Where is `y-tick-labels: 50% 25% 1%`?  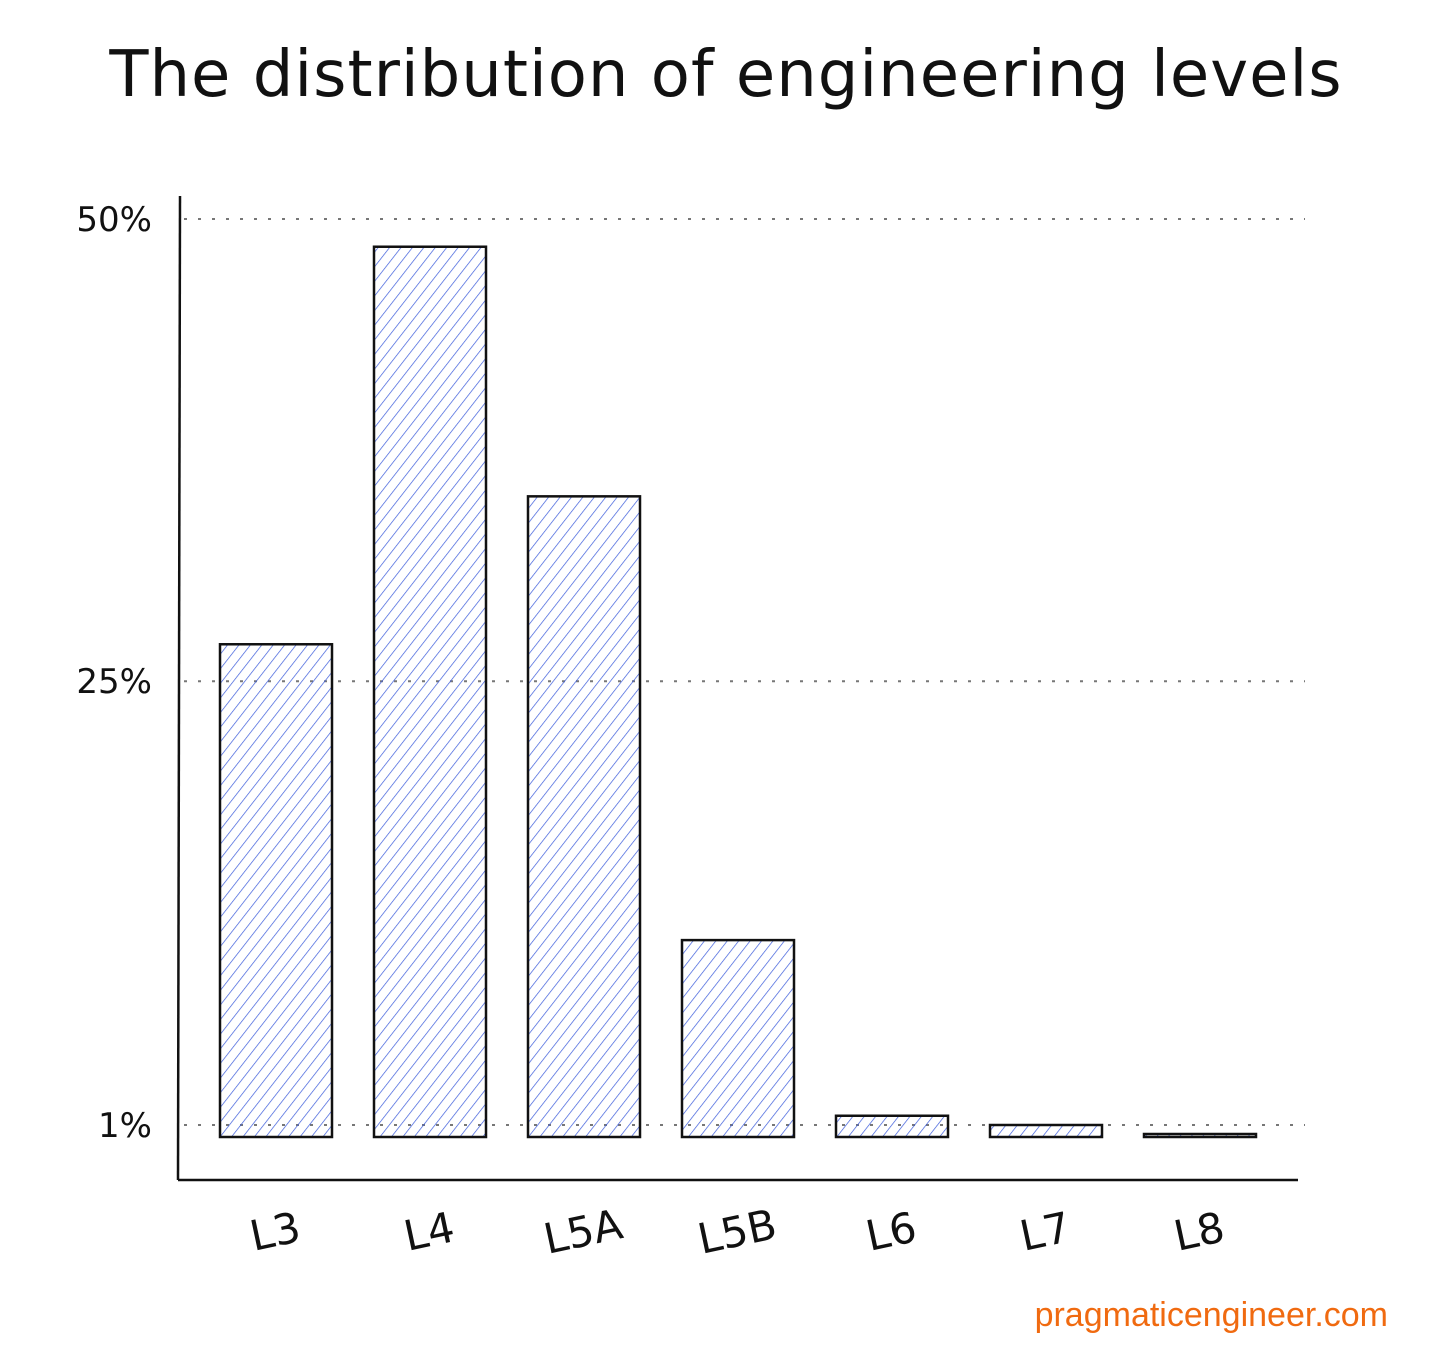 y-tick-labels: 50% 25% 1% is located at coordinates (114, 673).